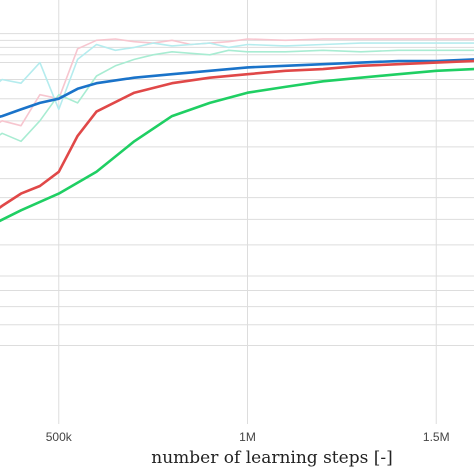 This screenshot has width=474, height=474. I want to click on x-axis-title: number of learning steps [-], so click(271, 458).